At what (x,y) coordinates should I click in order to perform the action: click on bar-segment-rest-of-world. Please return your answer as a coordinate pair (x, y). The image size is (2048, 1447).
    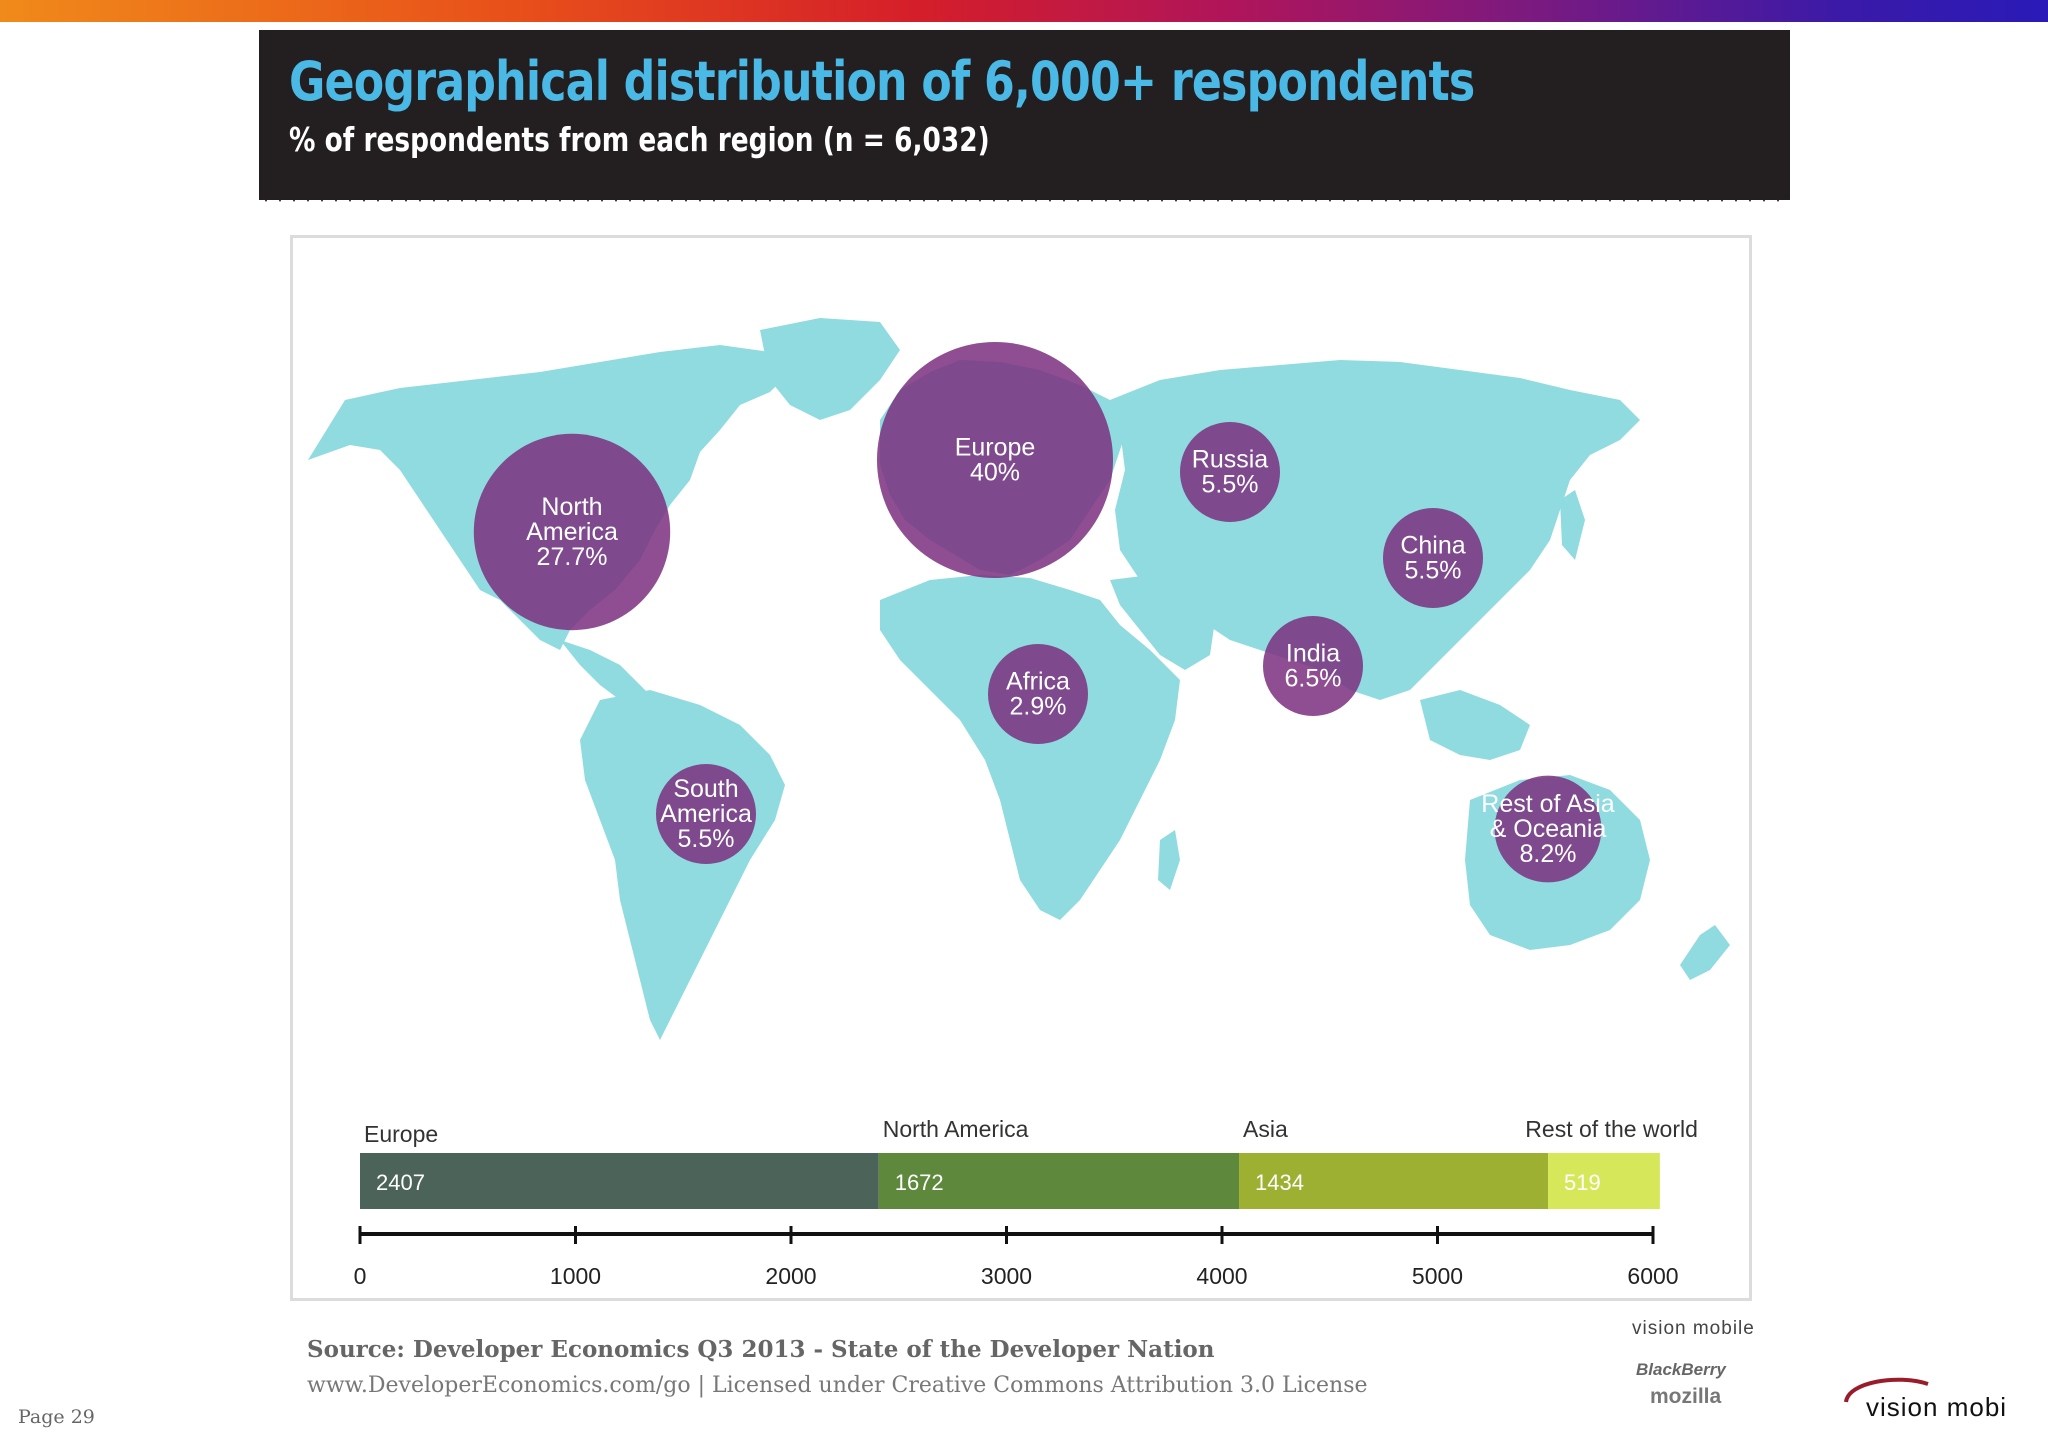
    Looking at the image, I should click on (1604, 1181).